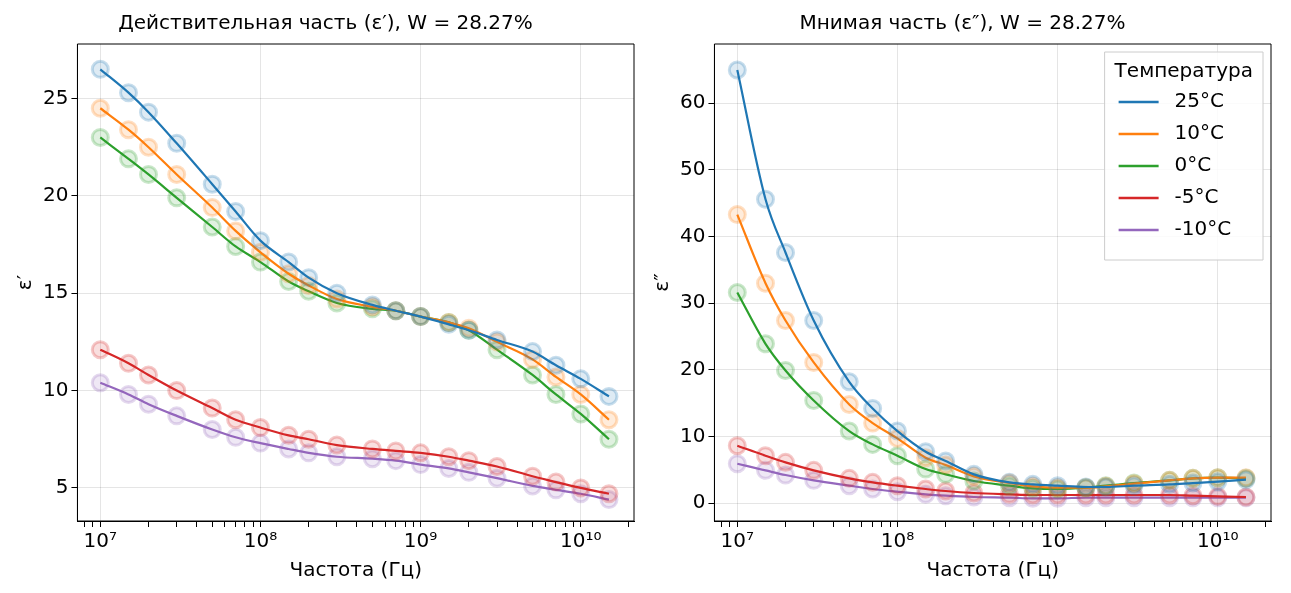 The height and width of the screenshot is (593, 1291). What do you see at coordinates (1196, 196) in the screenshot?
I see `legend-label: -5°C` at bounding box center [1196, 196].